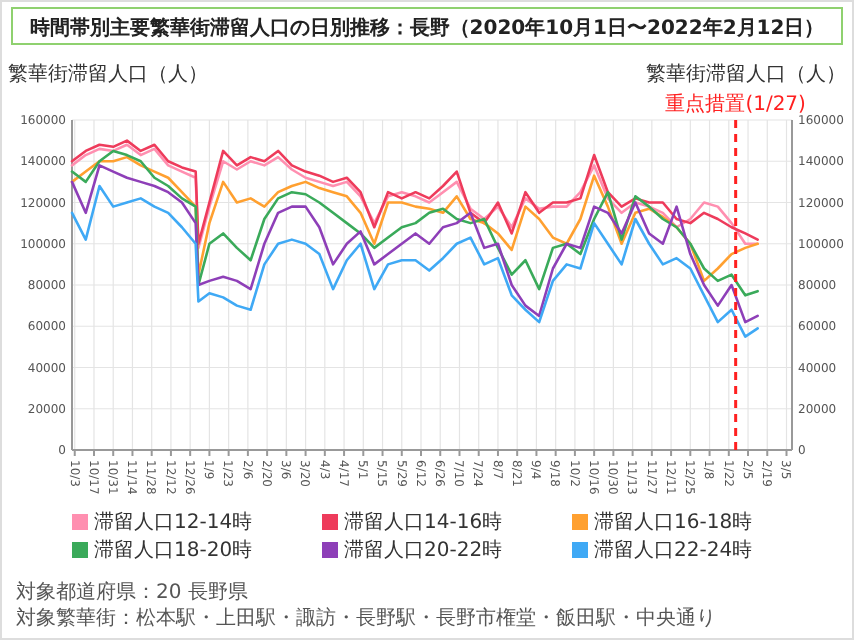 This screenshot has width=854, height=640. Describe the element at coordinates (673, 522) in the screenshot. I see `legend-label: 滞留人口16-18時` at that location.